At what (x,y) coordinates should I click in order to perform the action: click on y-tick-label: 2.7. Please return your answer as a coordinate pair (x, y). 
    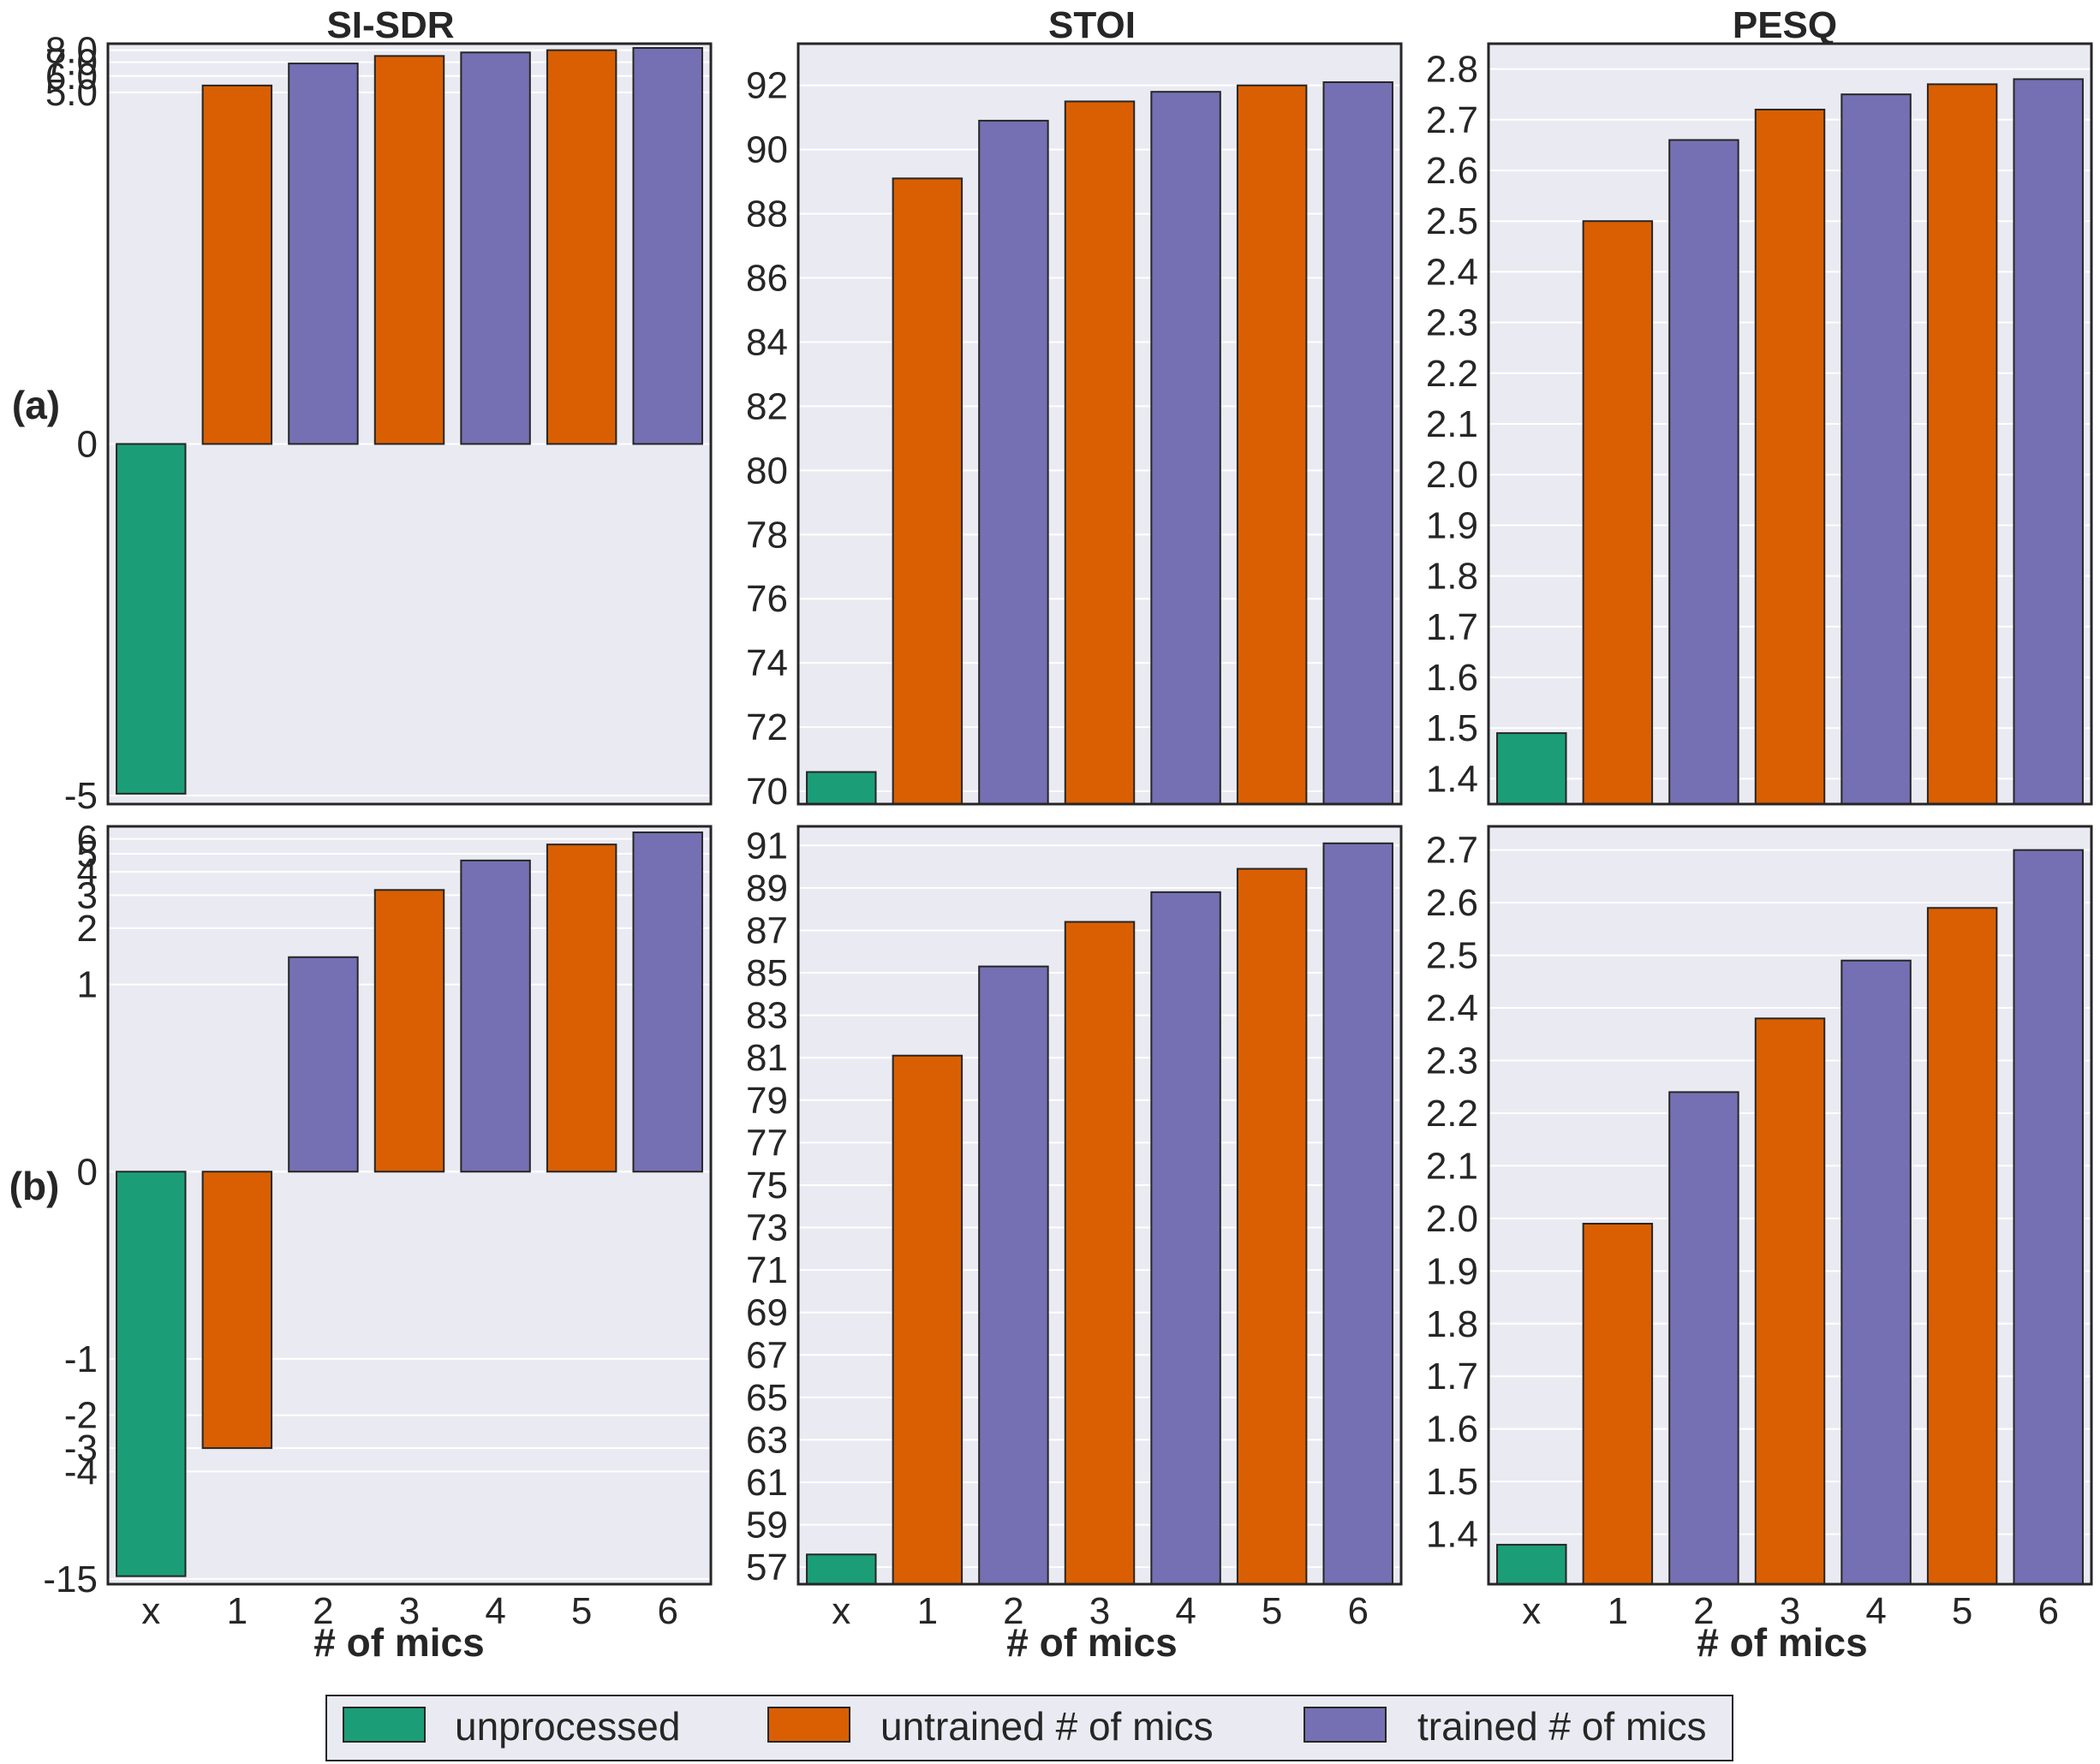
    Looking at the image, I should click on (1452, 851).